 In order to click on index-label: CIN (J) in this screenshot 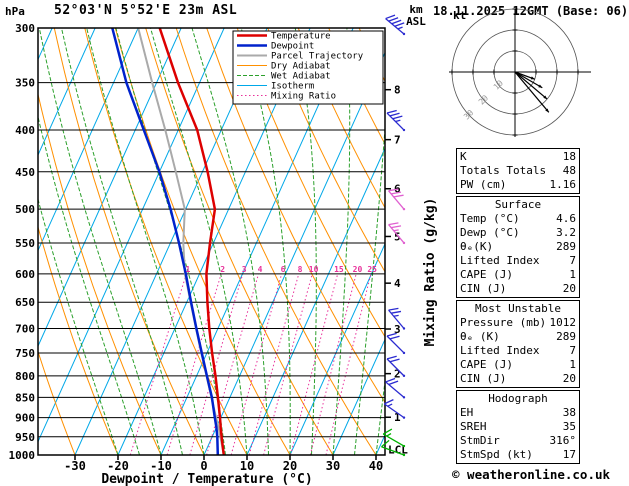, I will do `click(483, 288)`.